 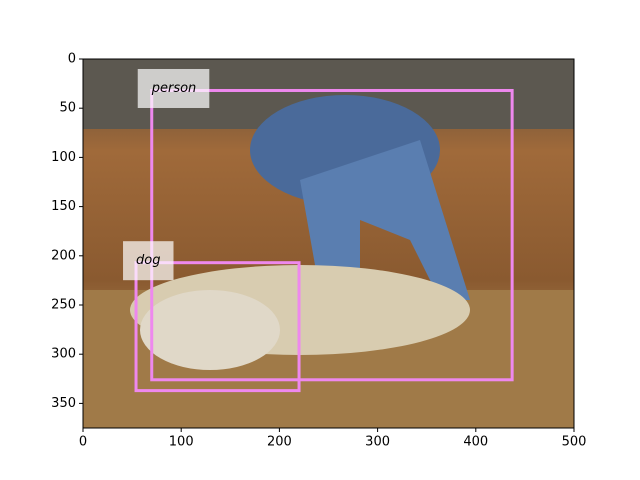 I want to click on y-tick-label: 350, so click(x=63, y=403).